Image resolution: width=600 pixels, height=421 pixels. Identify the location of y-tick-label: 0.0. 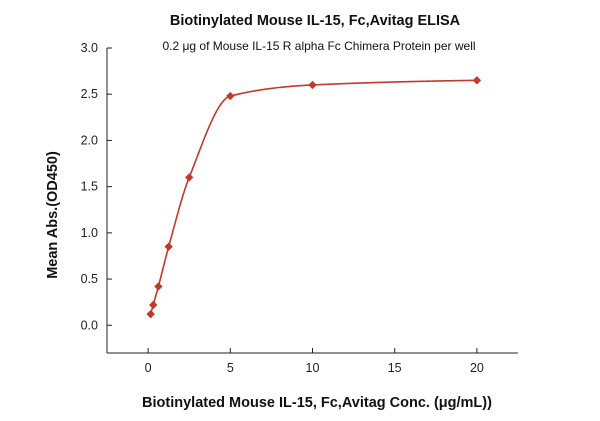
(89, 325).